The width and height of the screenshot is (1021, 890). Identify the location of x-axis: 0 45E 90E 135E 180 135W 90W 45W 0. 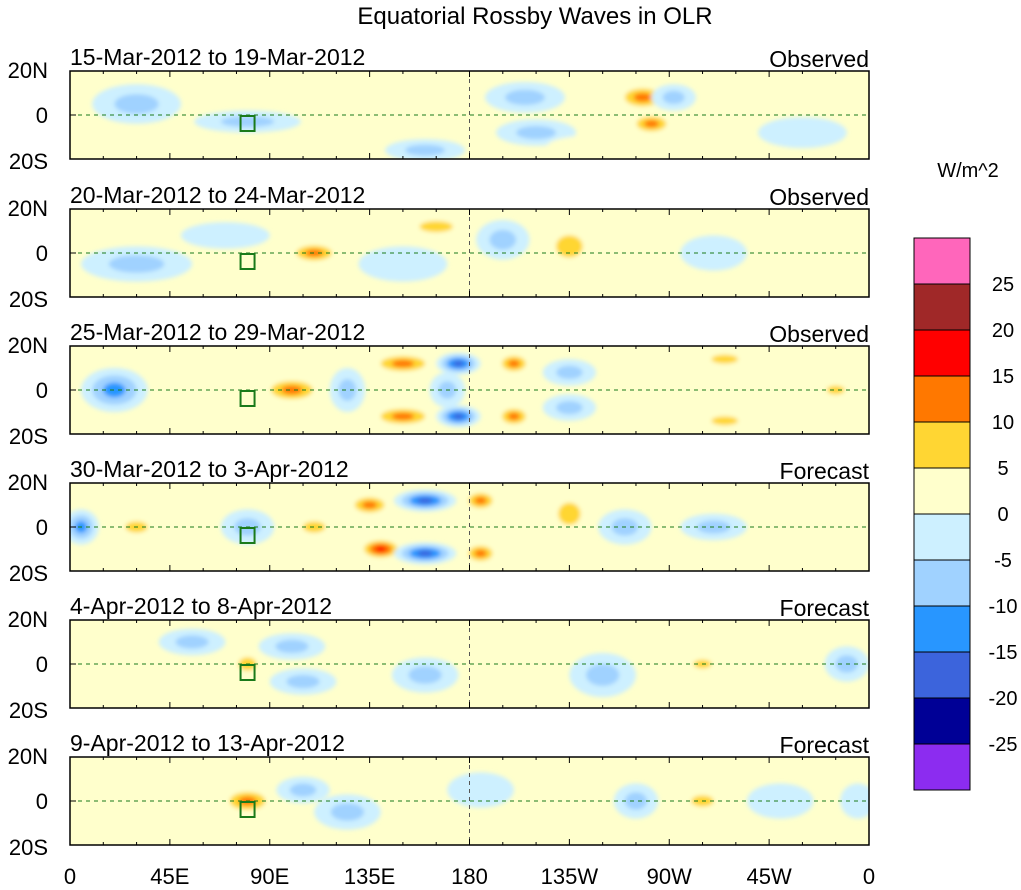
(469, 876).